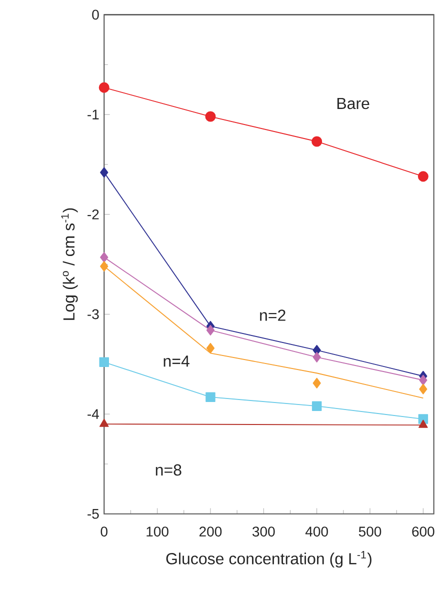 The height and width of the screenshot is (596, 438). I want to click on annotation: n=4, so click(177, 361).